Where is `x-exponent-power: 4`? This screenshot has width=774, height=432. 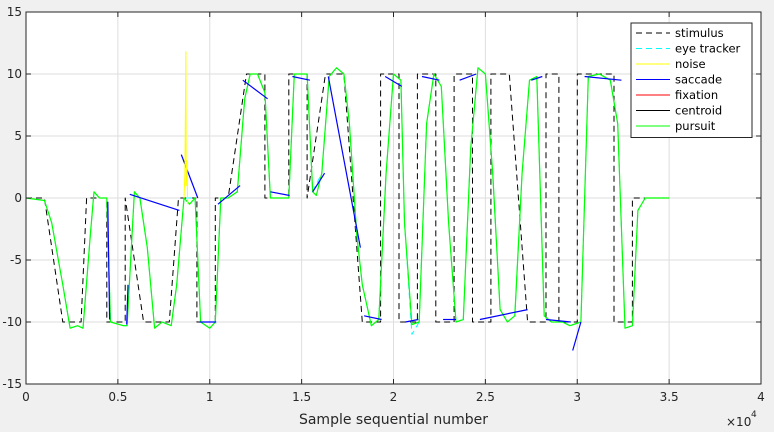 x-exponent-power: 4 is located at coordinates (754, 415).